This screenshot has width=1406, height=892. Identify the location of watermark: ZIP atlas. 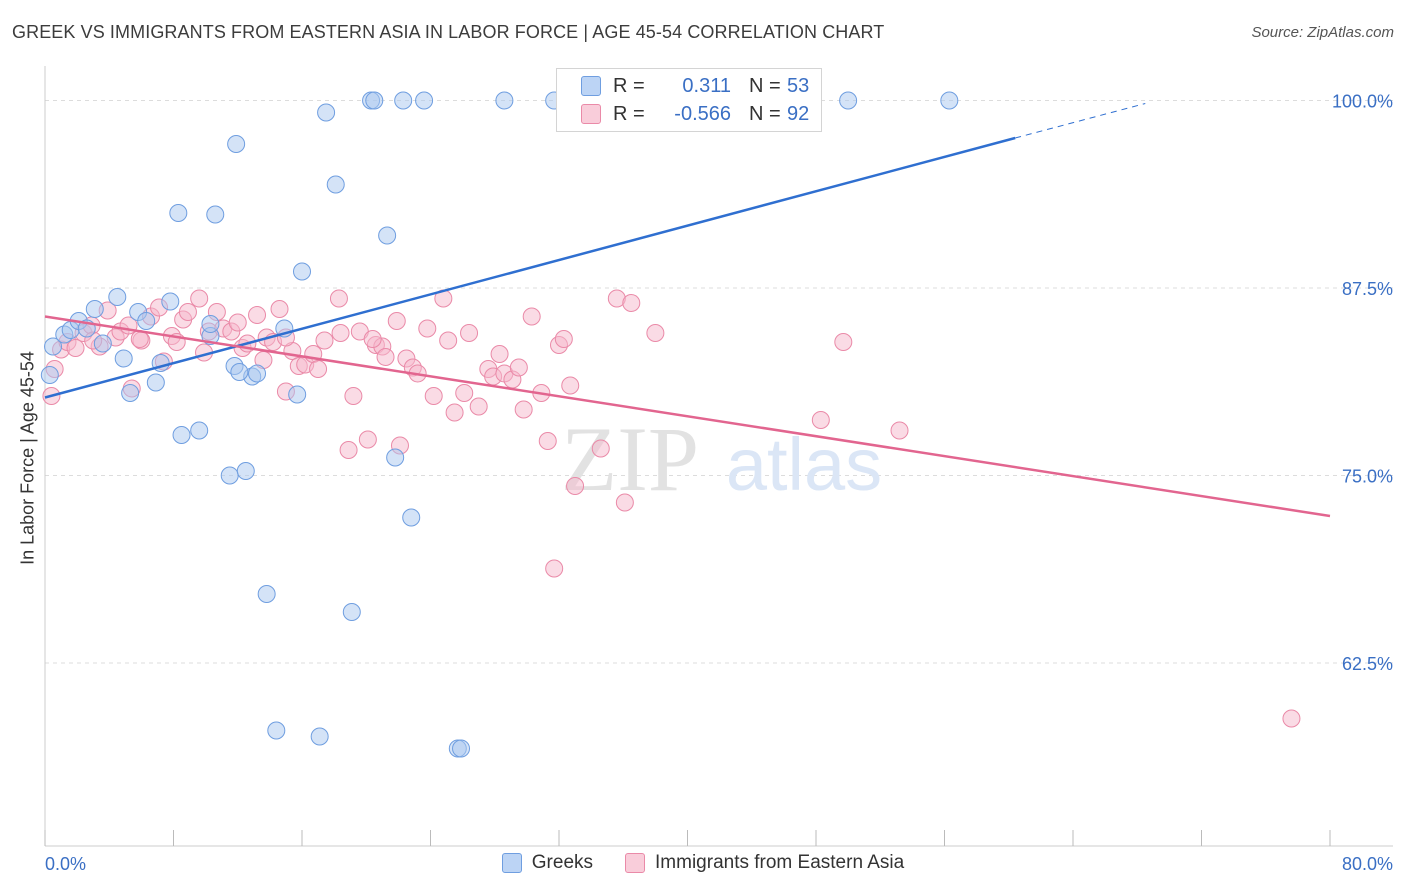
(721, 459).